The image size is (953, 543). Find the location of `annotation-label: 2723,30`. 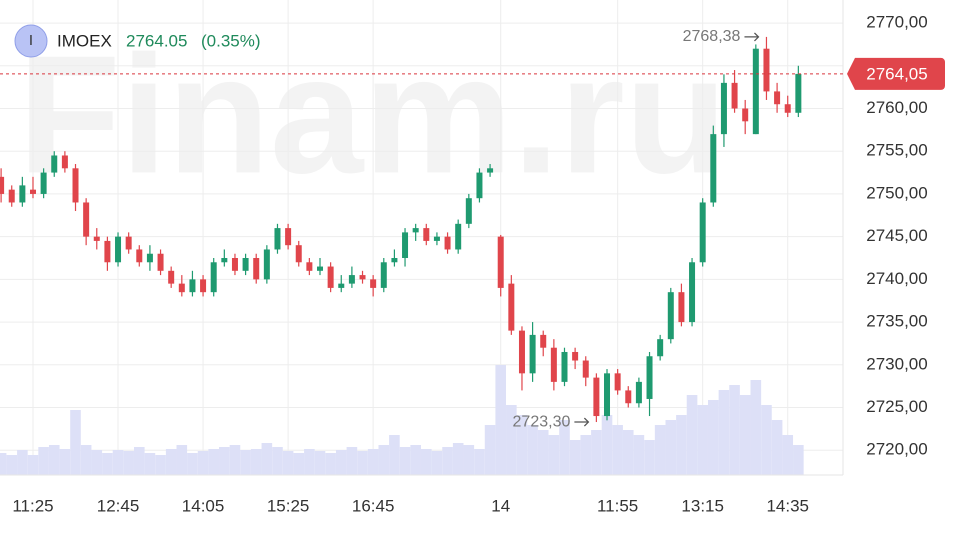

annotation-label: 2723,30 is located at coordinates (542, 421).